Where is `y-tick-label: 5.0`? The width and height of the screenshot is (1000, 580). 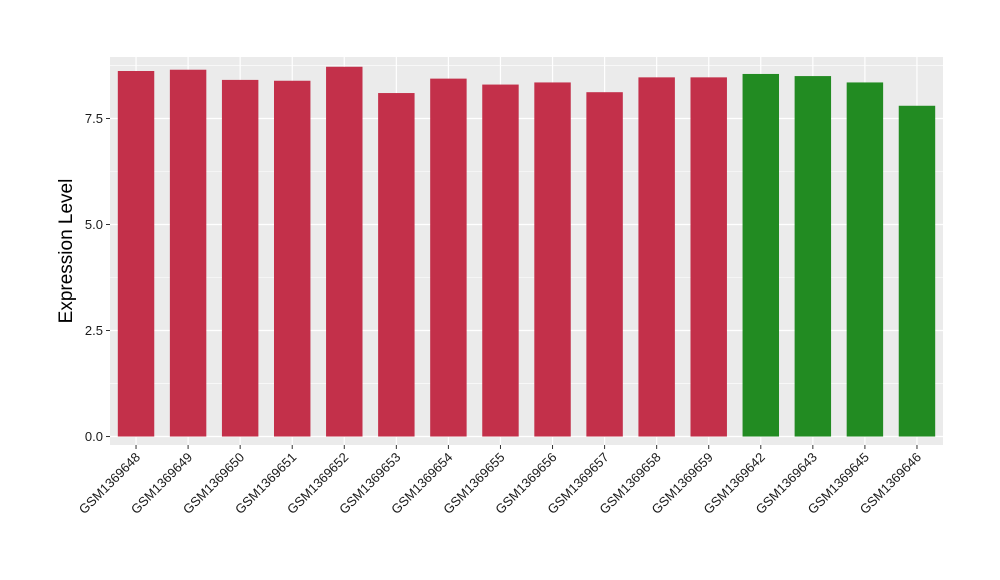
y-tick-label: 5.0 is located at coordinates (94, 224).